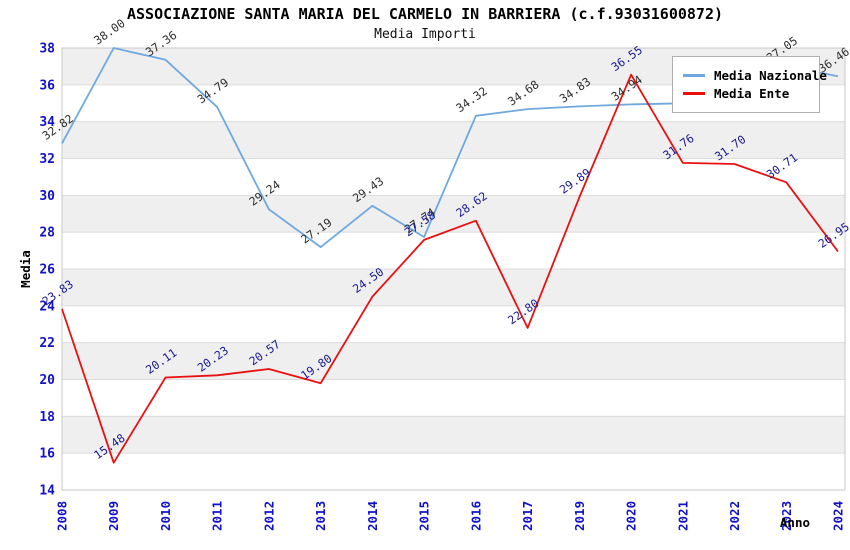 This screenshot has width=850, height=550. What do you see at coordinates (320, 516) in the screenshot?
I see `x-tick-label: 2013` at bounding box center [320, 516].